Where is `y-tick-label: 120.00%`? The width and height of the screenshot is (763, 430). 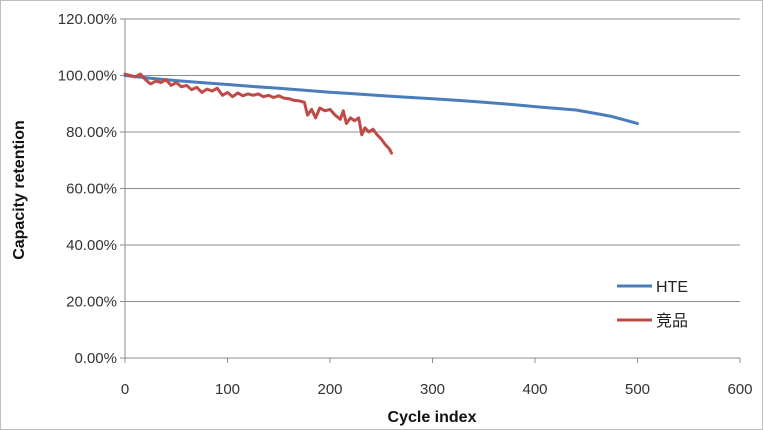
y-tick-label: 120.00% is located at coordinates (87, 19).